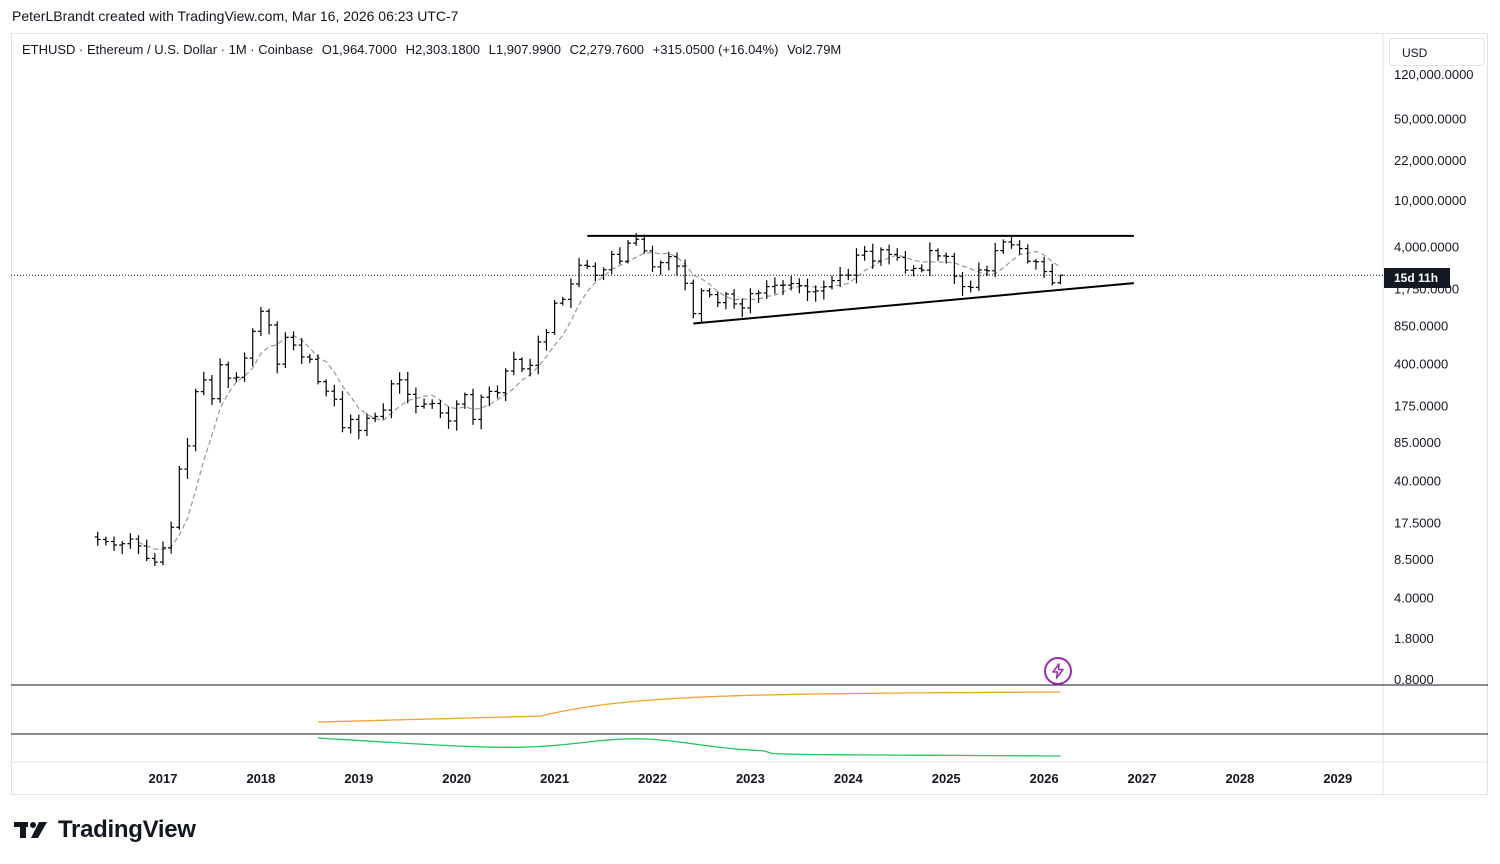 The image size is (1500, 864). I want to click on time-tick-label: 2026, so click(1044, 778).